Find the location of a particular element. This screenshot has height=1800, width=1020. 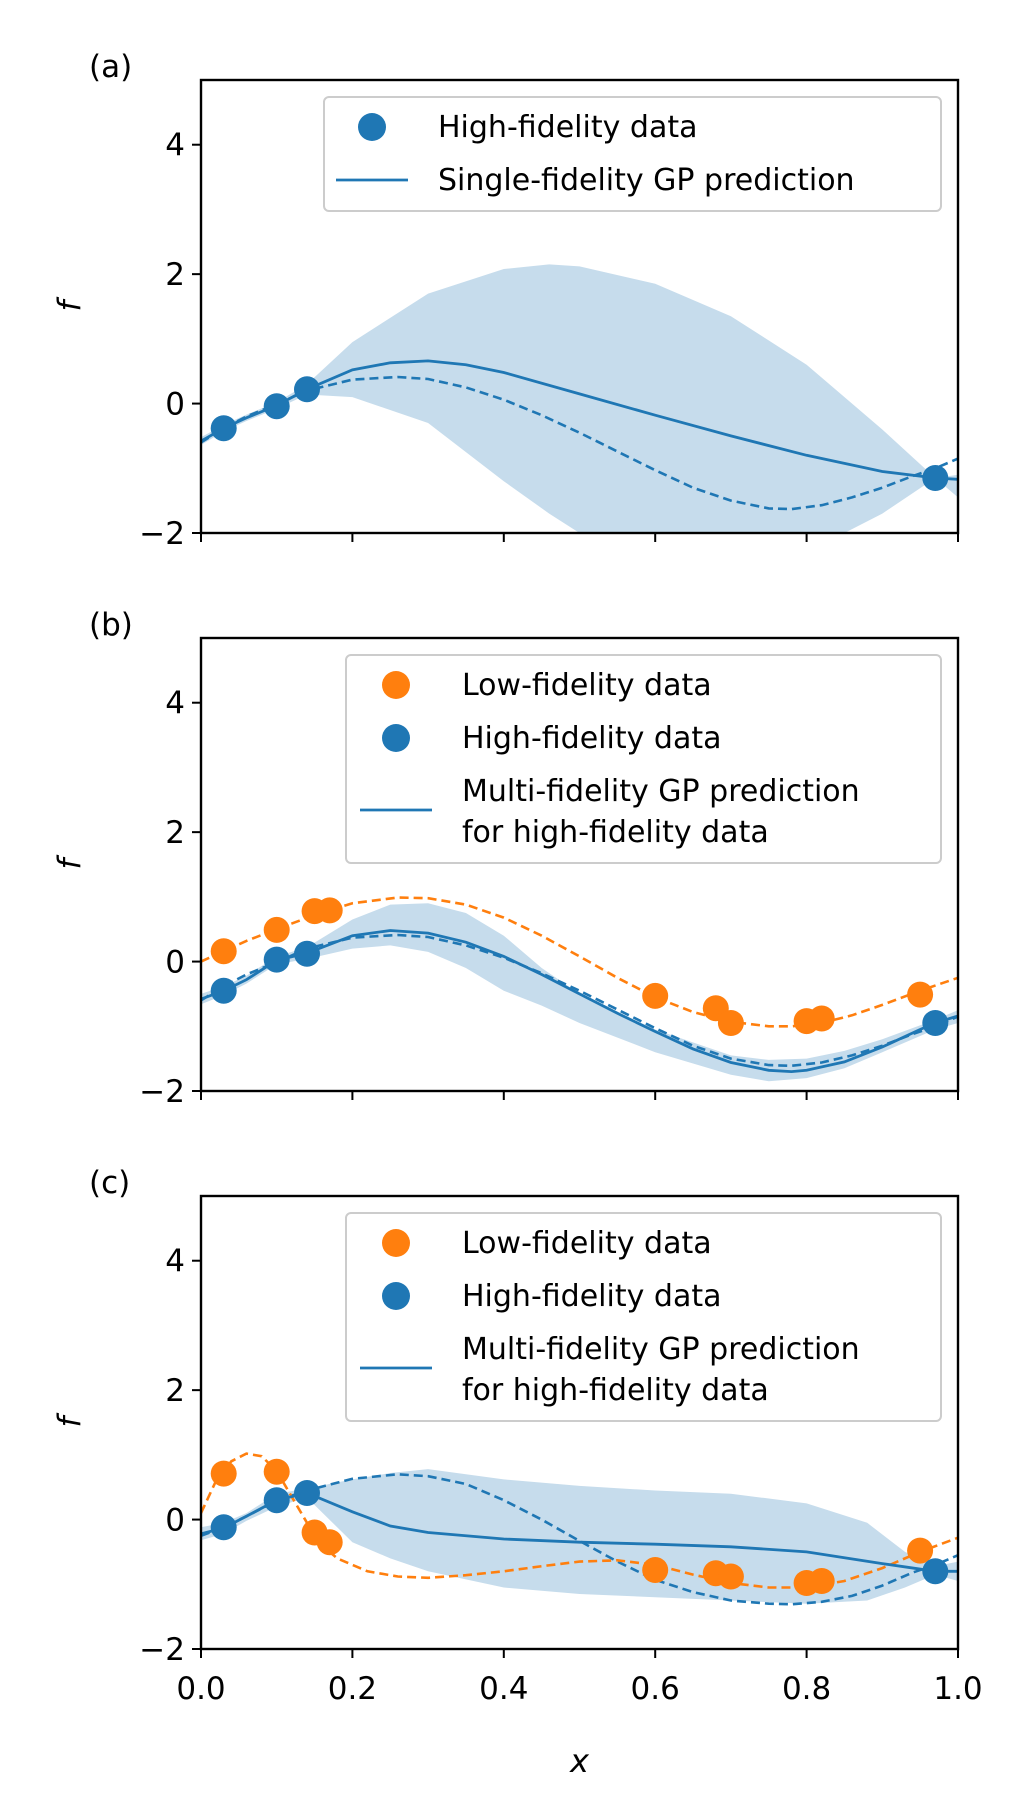

panel-label: (c) is located at coordinates (109, 1183).